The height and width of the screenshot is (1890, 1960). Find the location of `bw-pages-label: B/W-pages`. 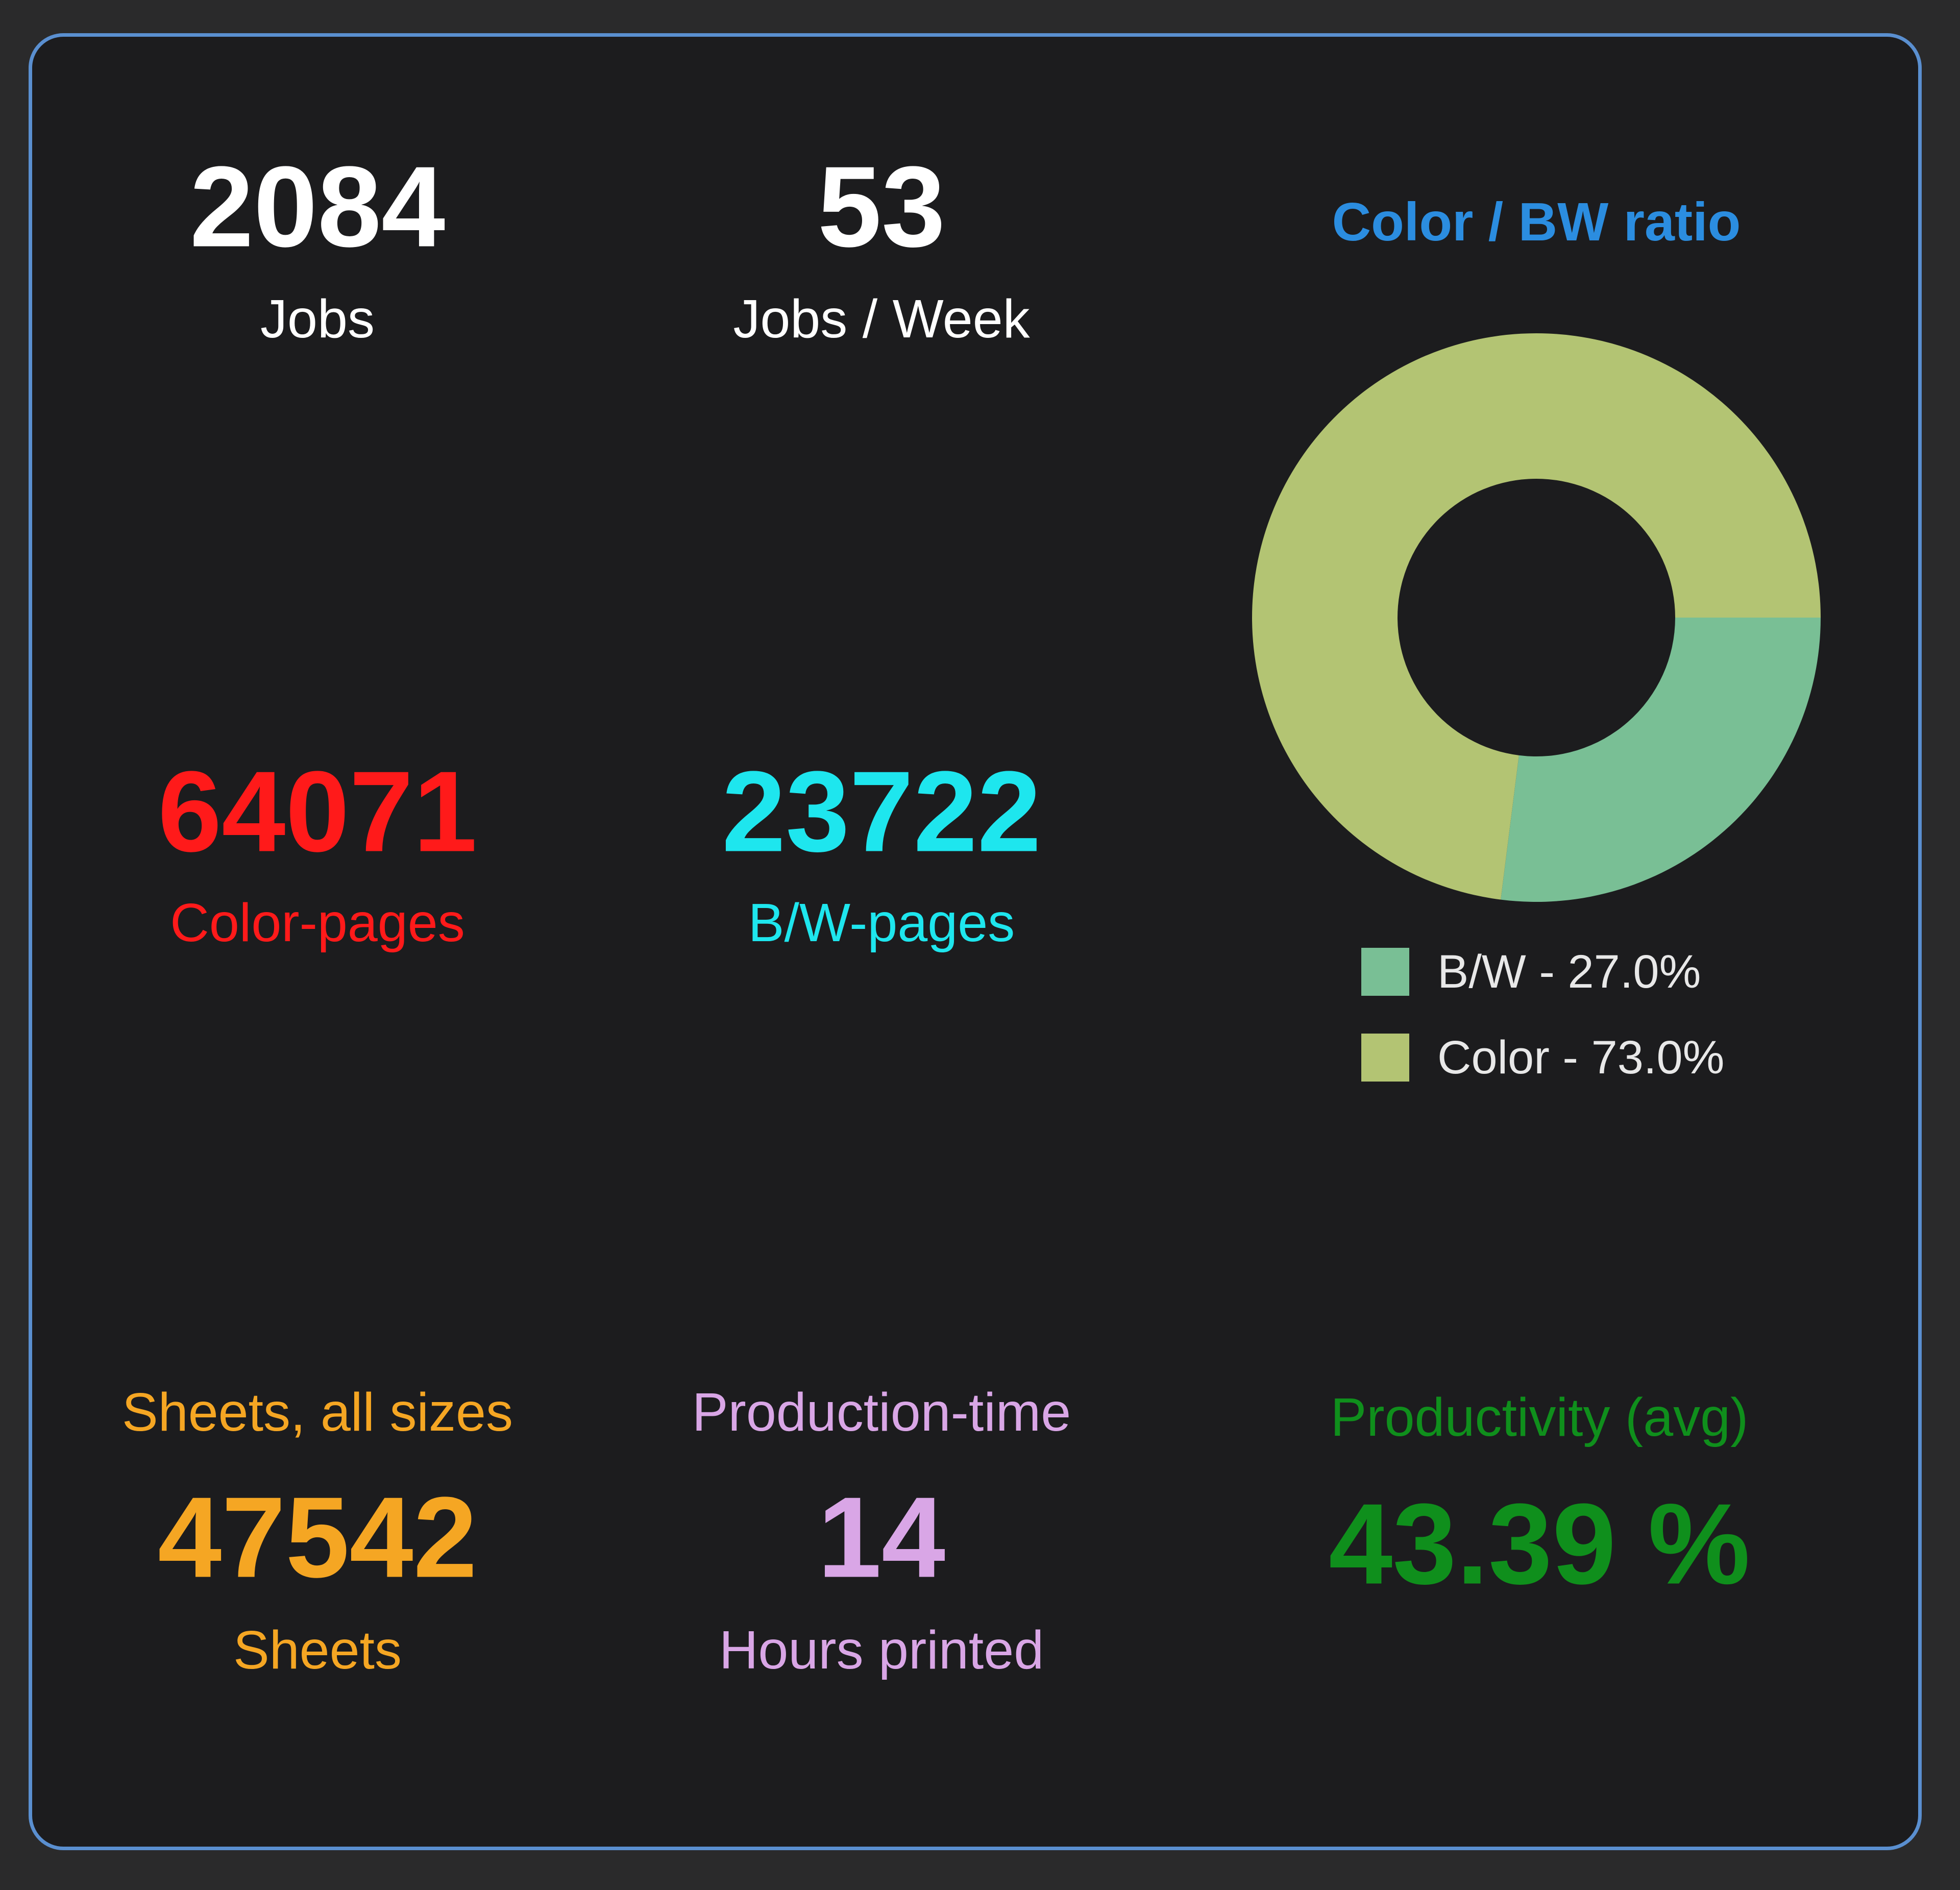

bw-pages-label: B/W-pages is located at coordinates (881, 923).